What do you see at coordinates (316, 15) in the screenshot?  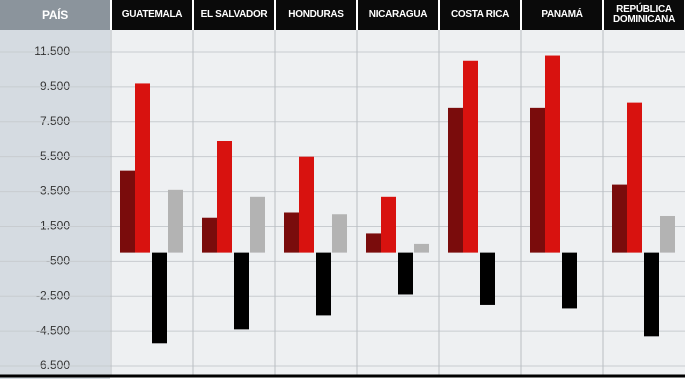 I see `category-header: HONDURAS` at bounding box center [316, 15].